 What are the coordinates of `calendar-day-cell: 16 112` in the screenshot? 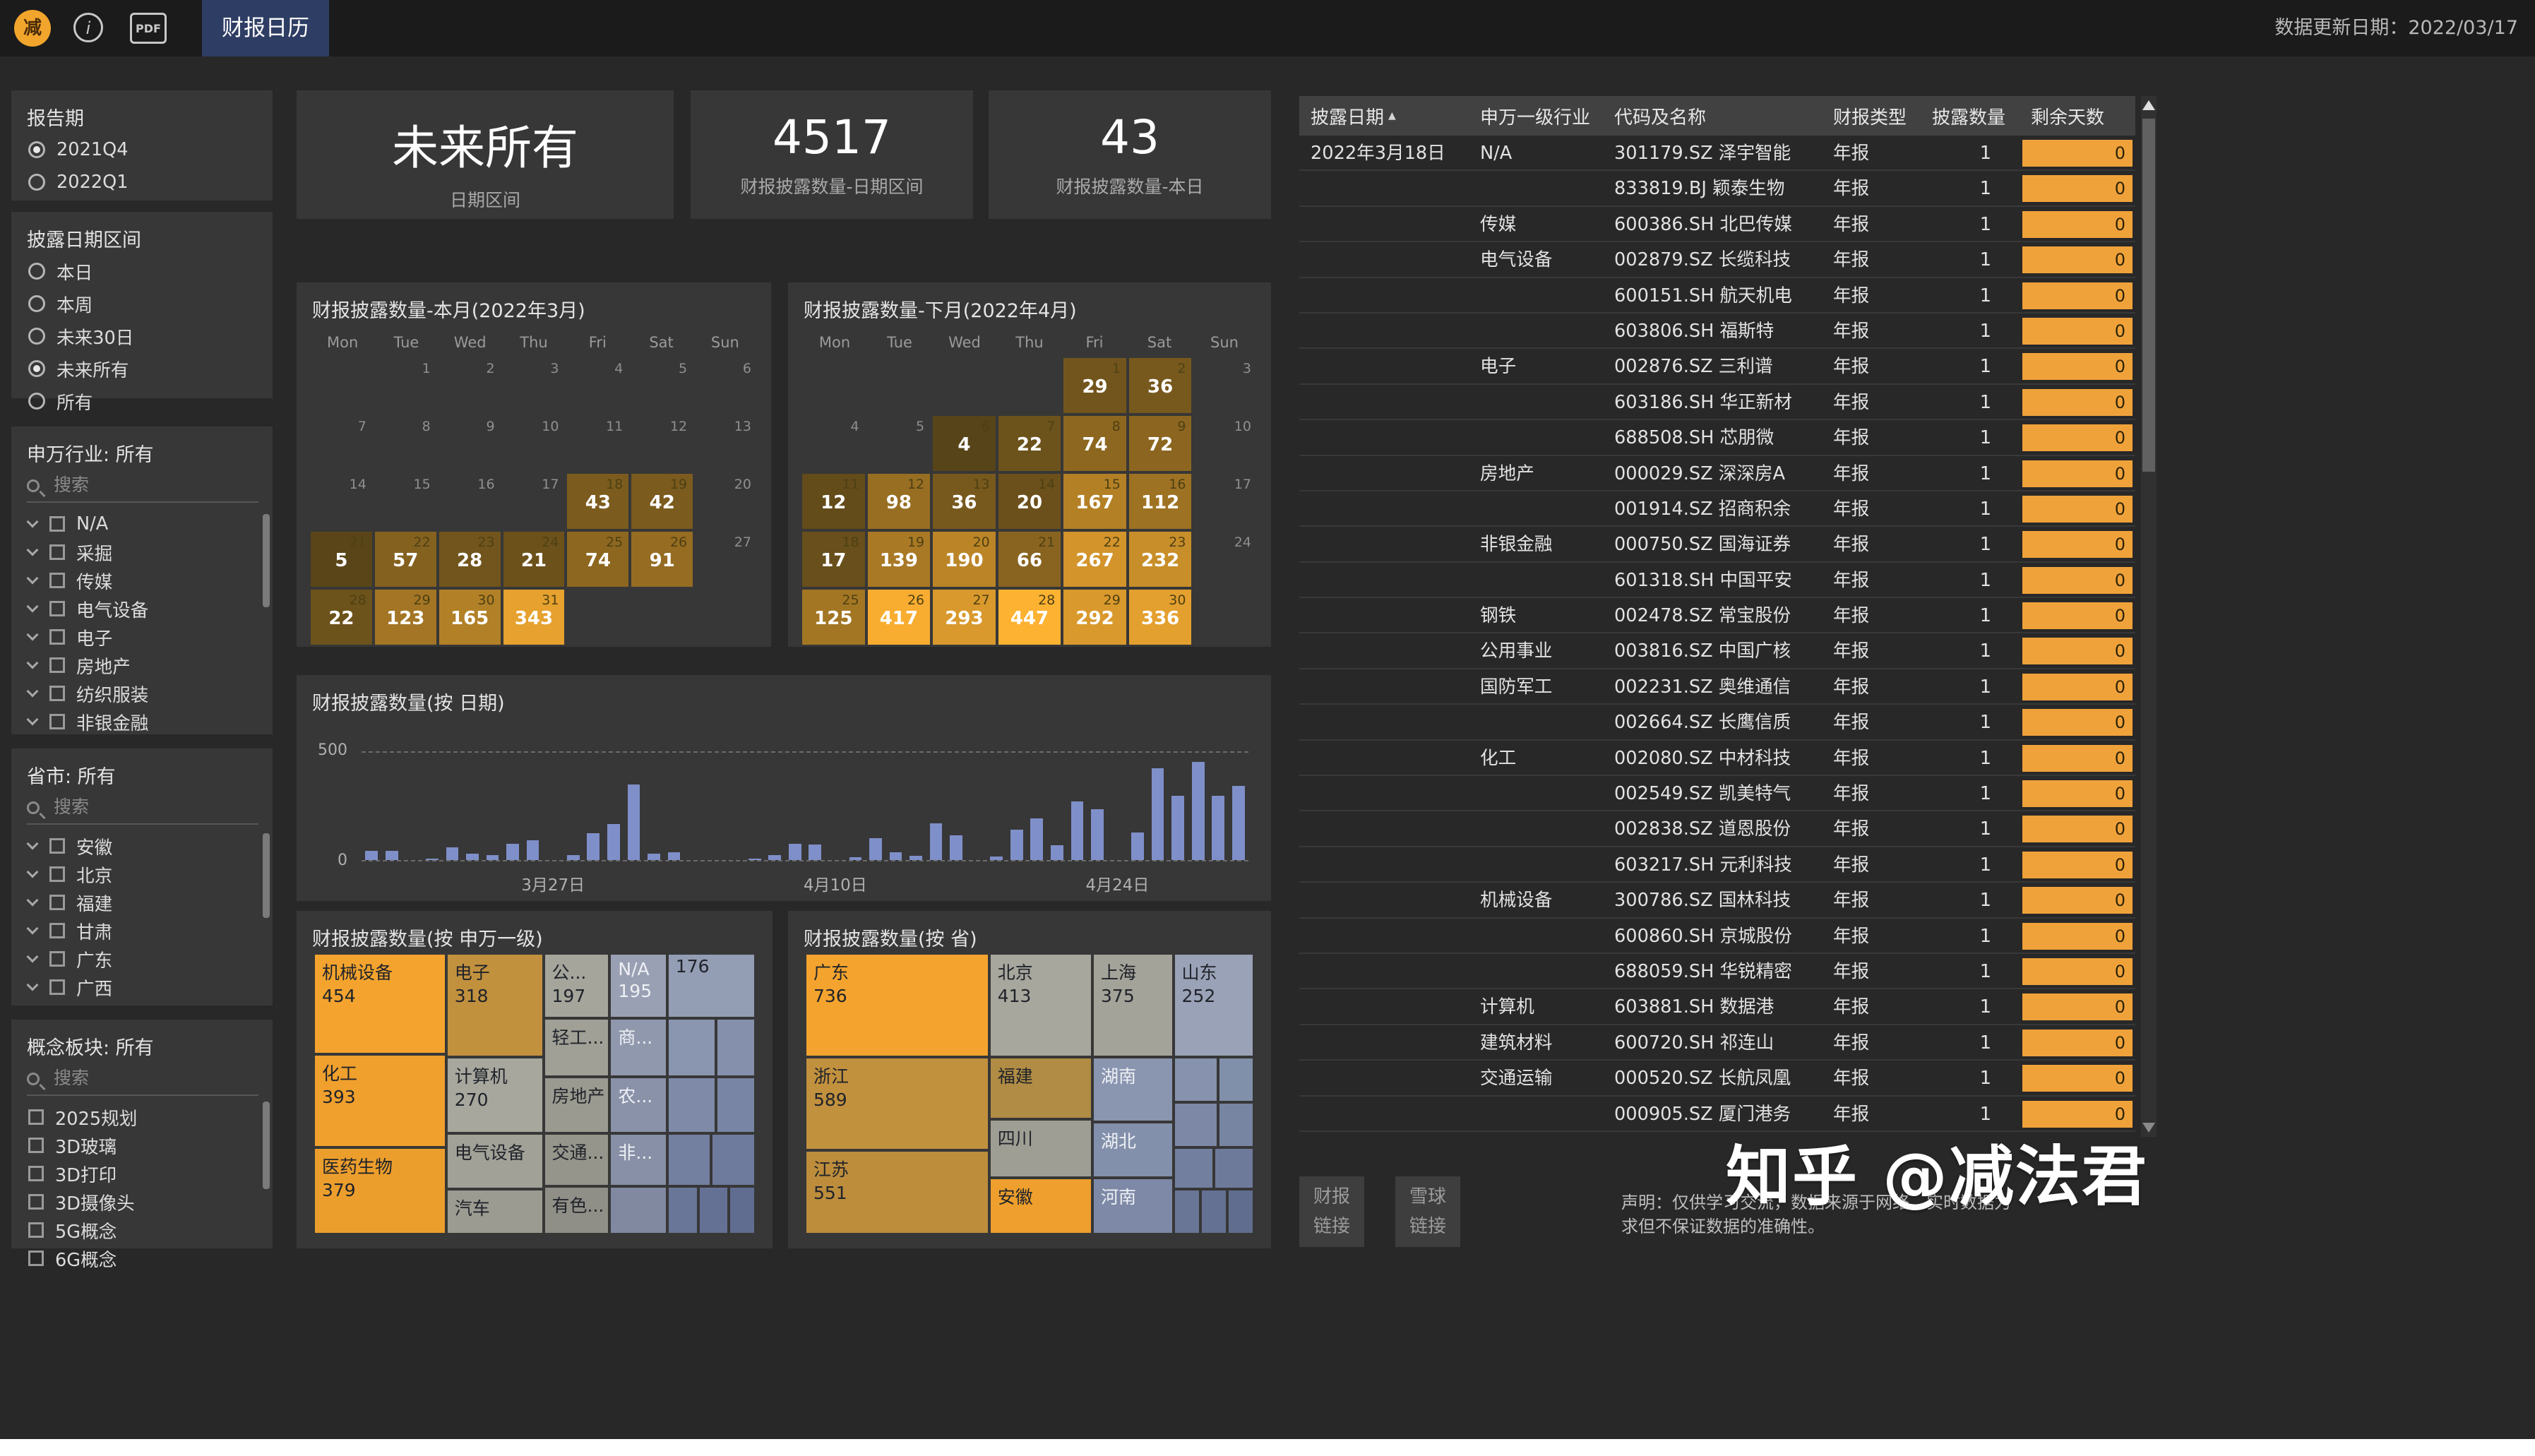 It's located at (1160, 502).